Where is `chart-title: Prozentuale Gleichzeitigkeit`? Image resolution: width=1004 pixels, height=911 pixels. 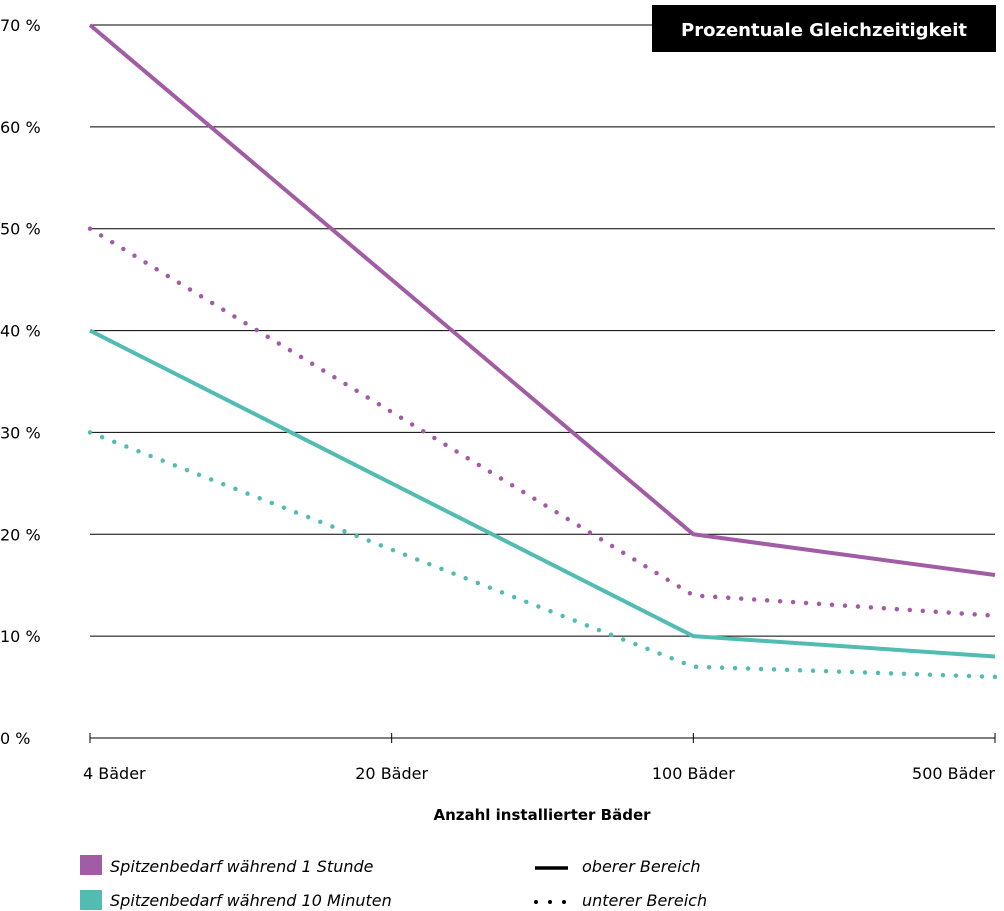 chart-title: Prozentuale Gleichzeitigkeit is located at coordinates (824, 30).